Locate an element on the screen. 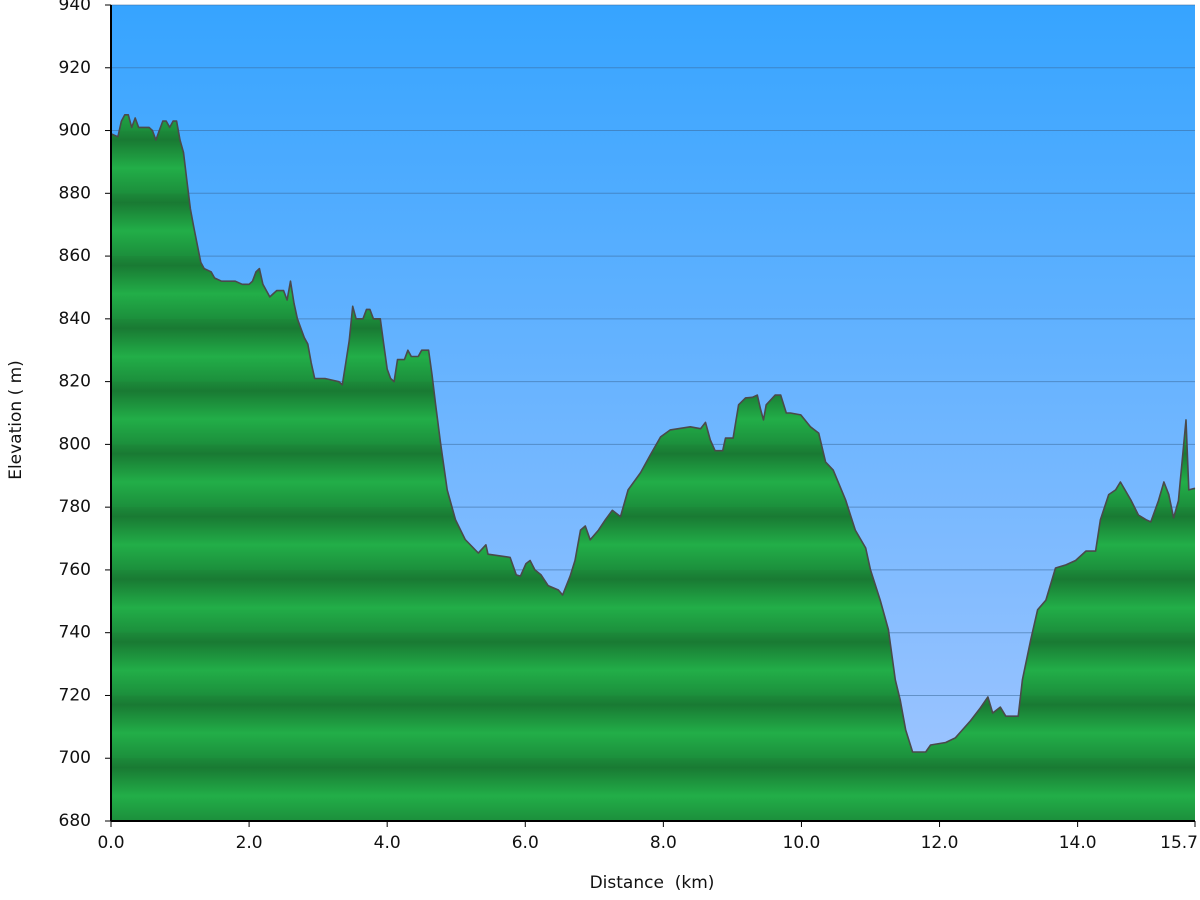 This screenshot has height=900, width=1200. x-tick-label: 2.0 is located at coordinates (249, 843).